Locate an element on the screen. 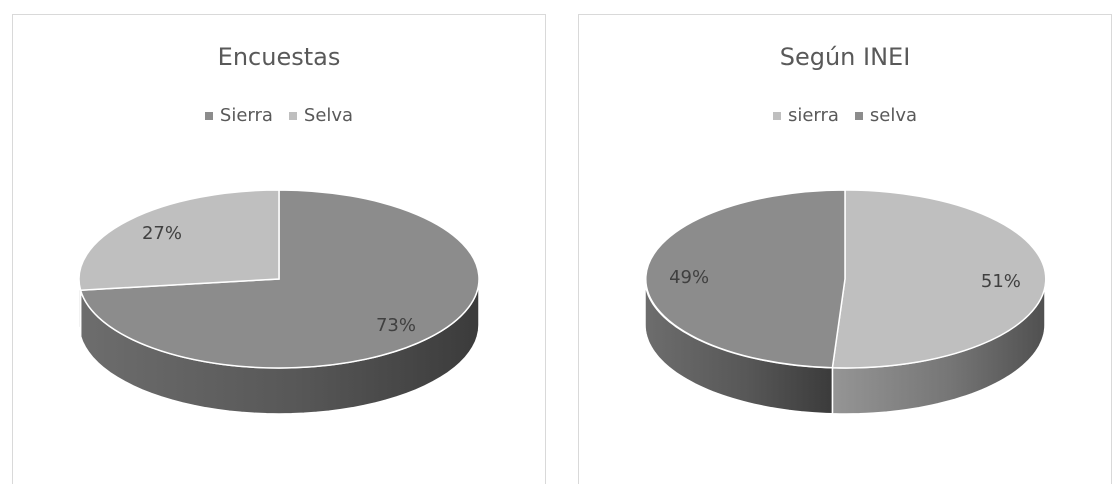 The width and height of the screenshot is (1113, 484). legend-item: selva is located at coordinates (886, 115).